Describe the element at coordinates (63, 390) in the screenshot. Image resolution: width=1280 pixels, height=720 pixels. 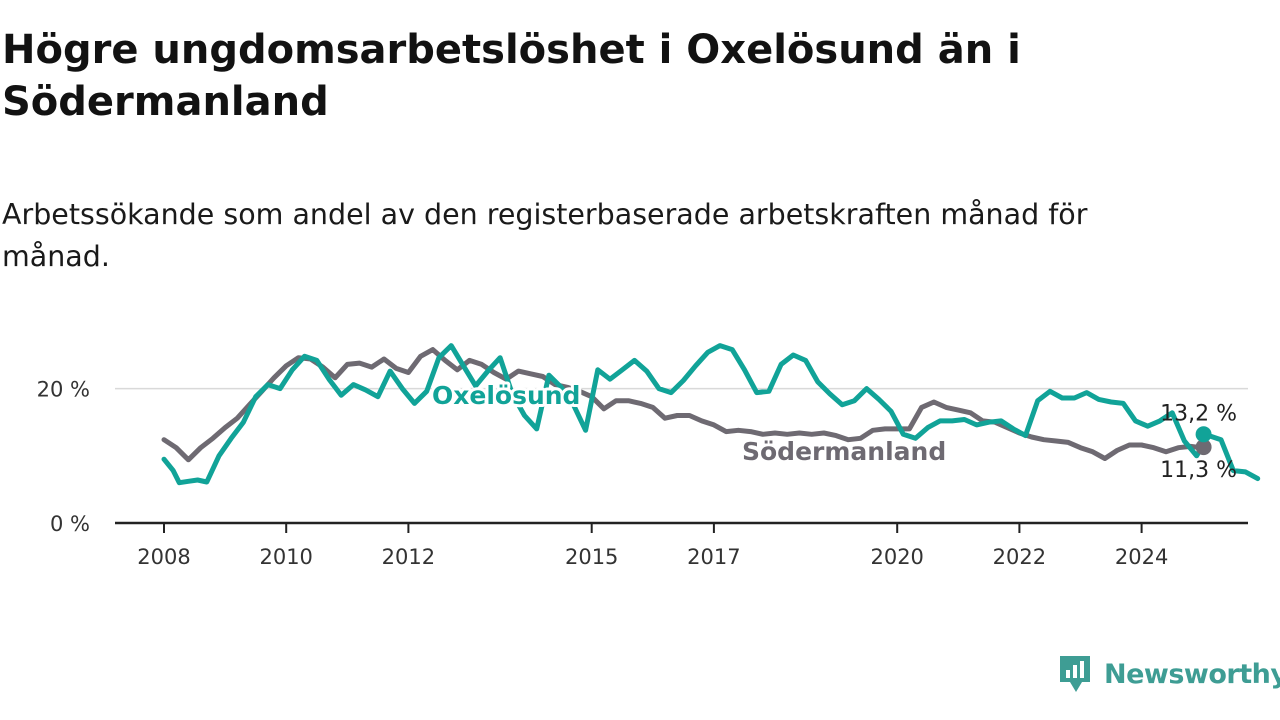
I see `y-tick-label: 20 %` at that location.